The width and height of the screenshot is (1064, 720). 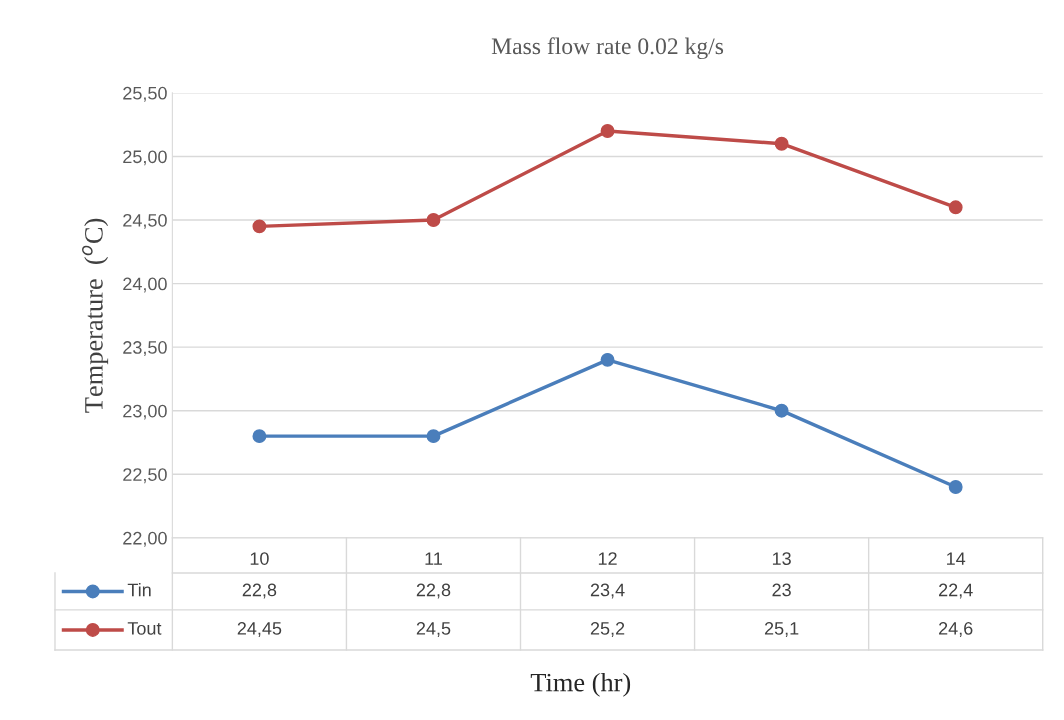 What do you see at coordinates (145, 221) in the screenshot?
I see `y-tick-label: 24,50` at bounding box center [145, 221].